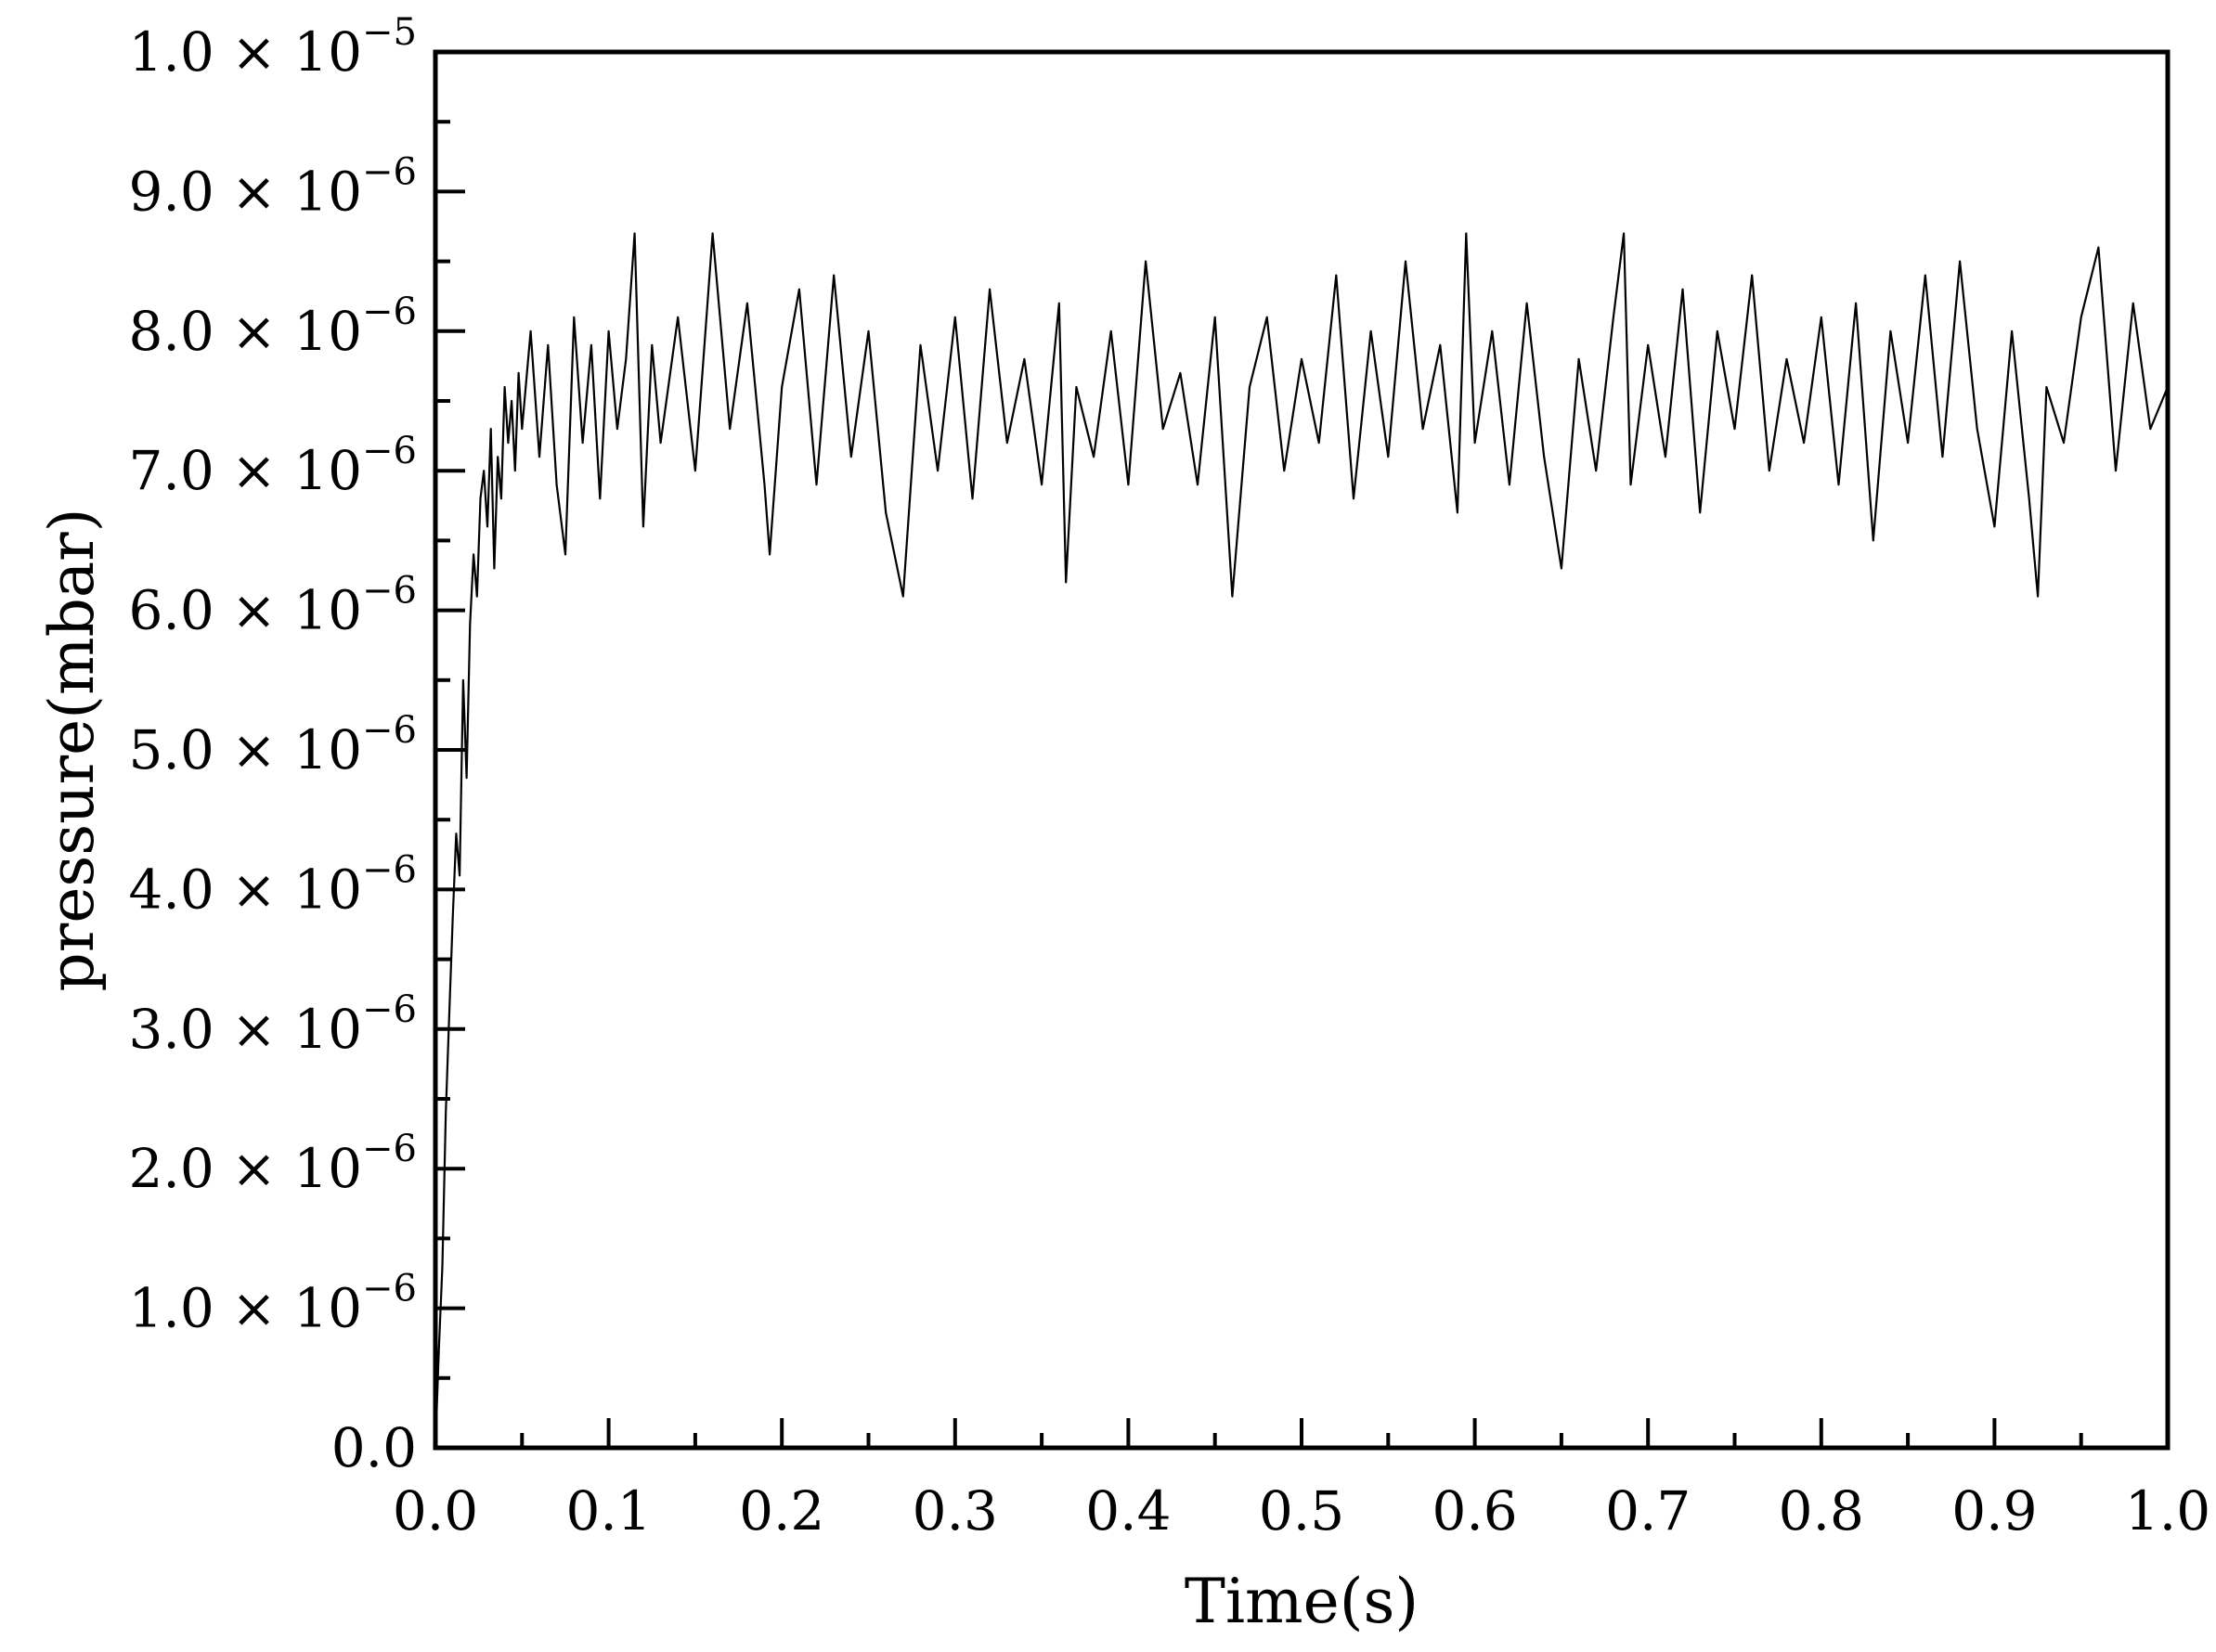 This screenshot has width=2216, height=1652. Describe the element at coordinates (1302, 1601) in the screenshot. I see `x-axis-title: Time(s)` at that location.